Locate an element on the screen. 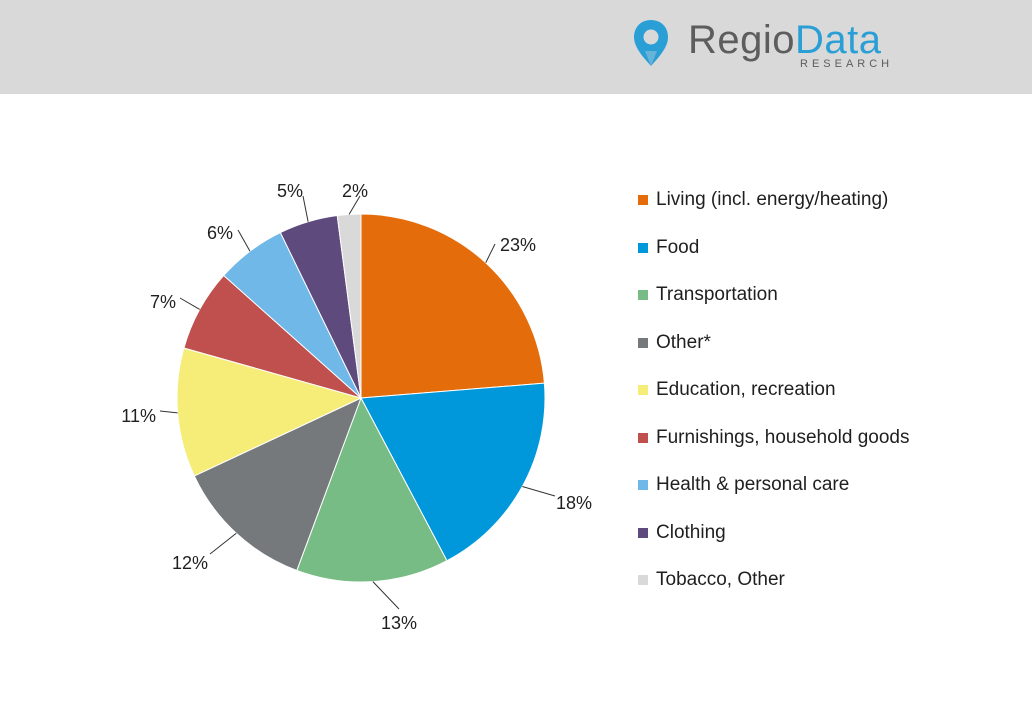 Image resolution: width=1032 pixels, height=712 pixels. legend-label: Food is located at coordinates (678, 247).